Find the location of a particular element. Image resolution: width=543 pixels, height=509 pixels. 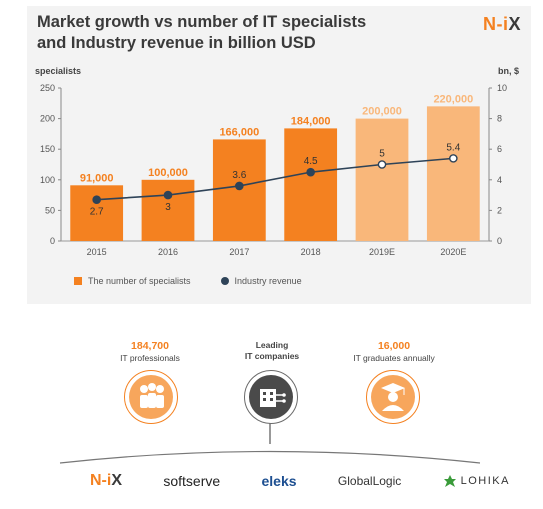

legend-swatch-bar is located at coordinates (78, 281).